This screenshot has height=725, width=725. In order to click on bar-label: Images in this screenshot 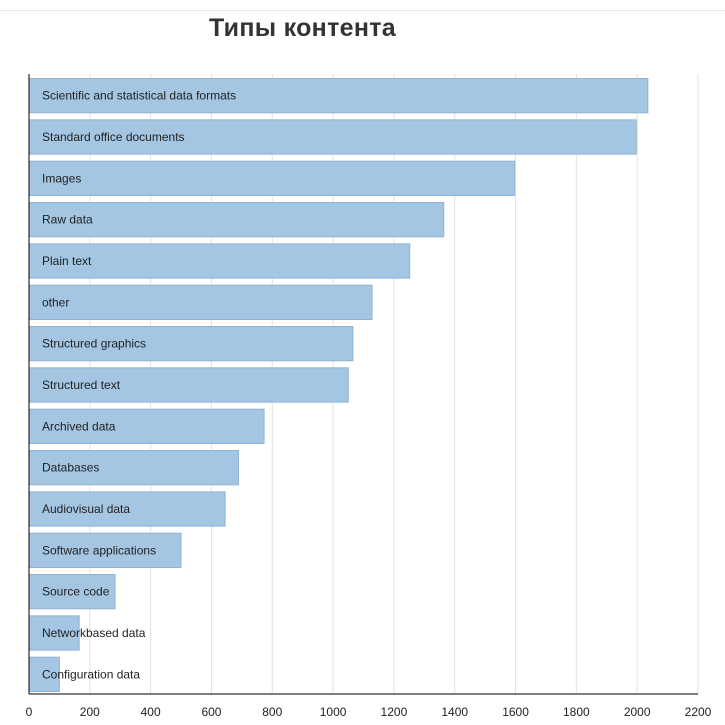, I will do `click(61, 178)`.